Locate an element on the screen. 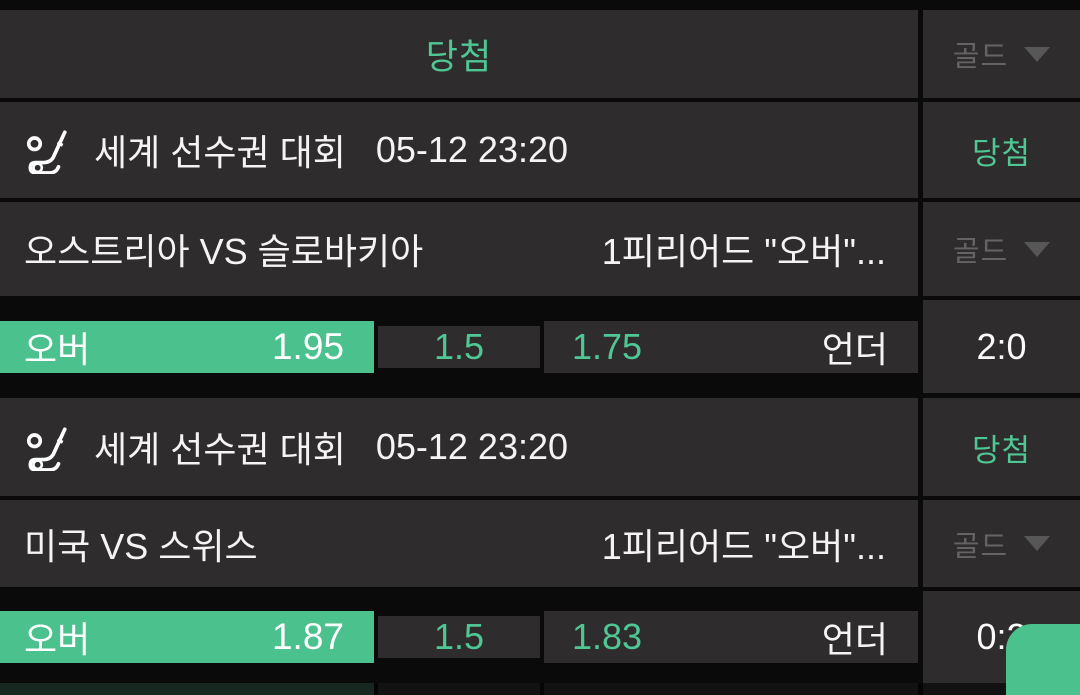 This screenshot has height=695, width=1080. selected-over-option: 오버 1.95 is located at coordinates (187, 346).